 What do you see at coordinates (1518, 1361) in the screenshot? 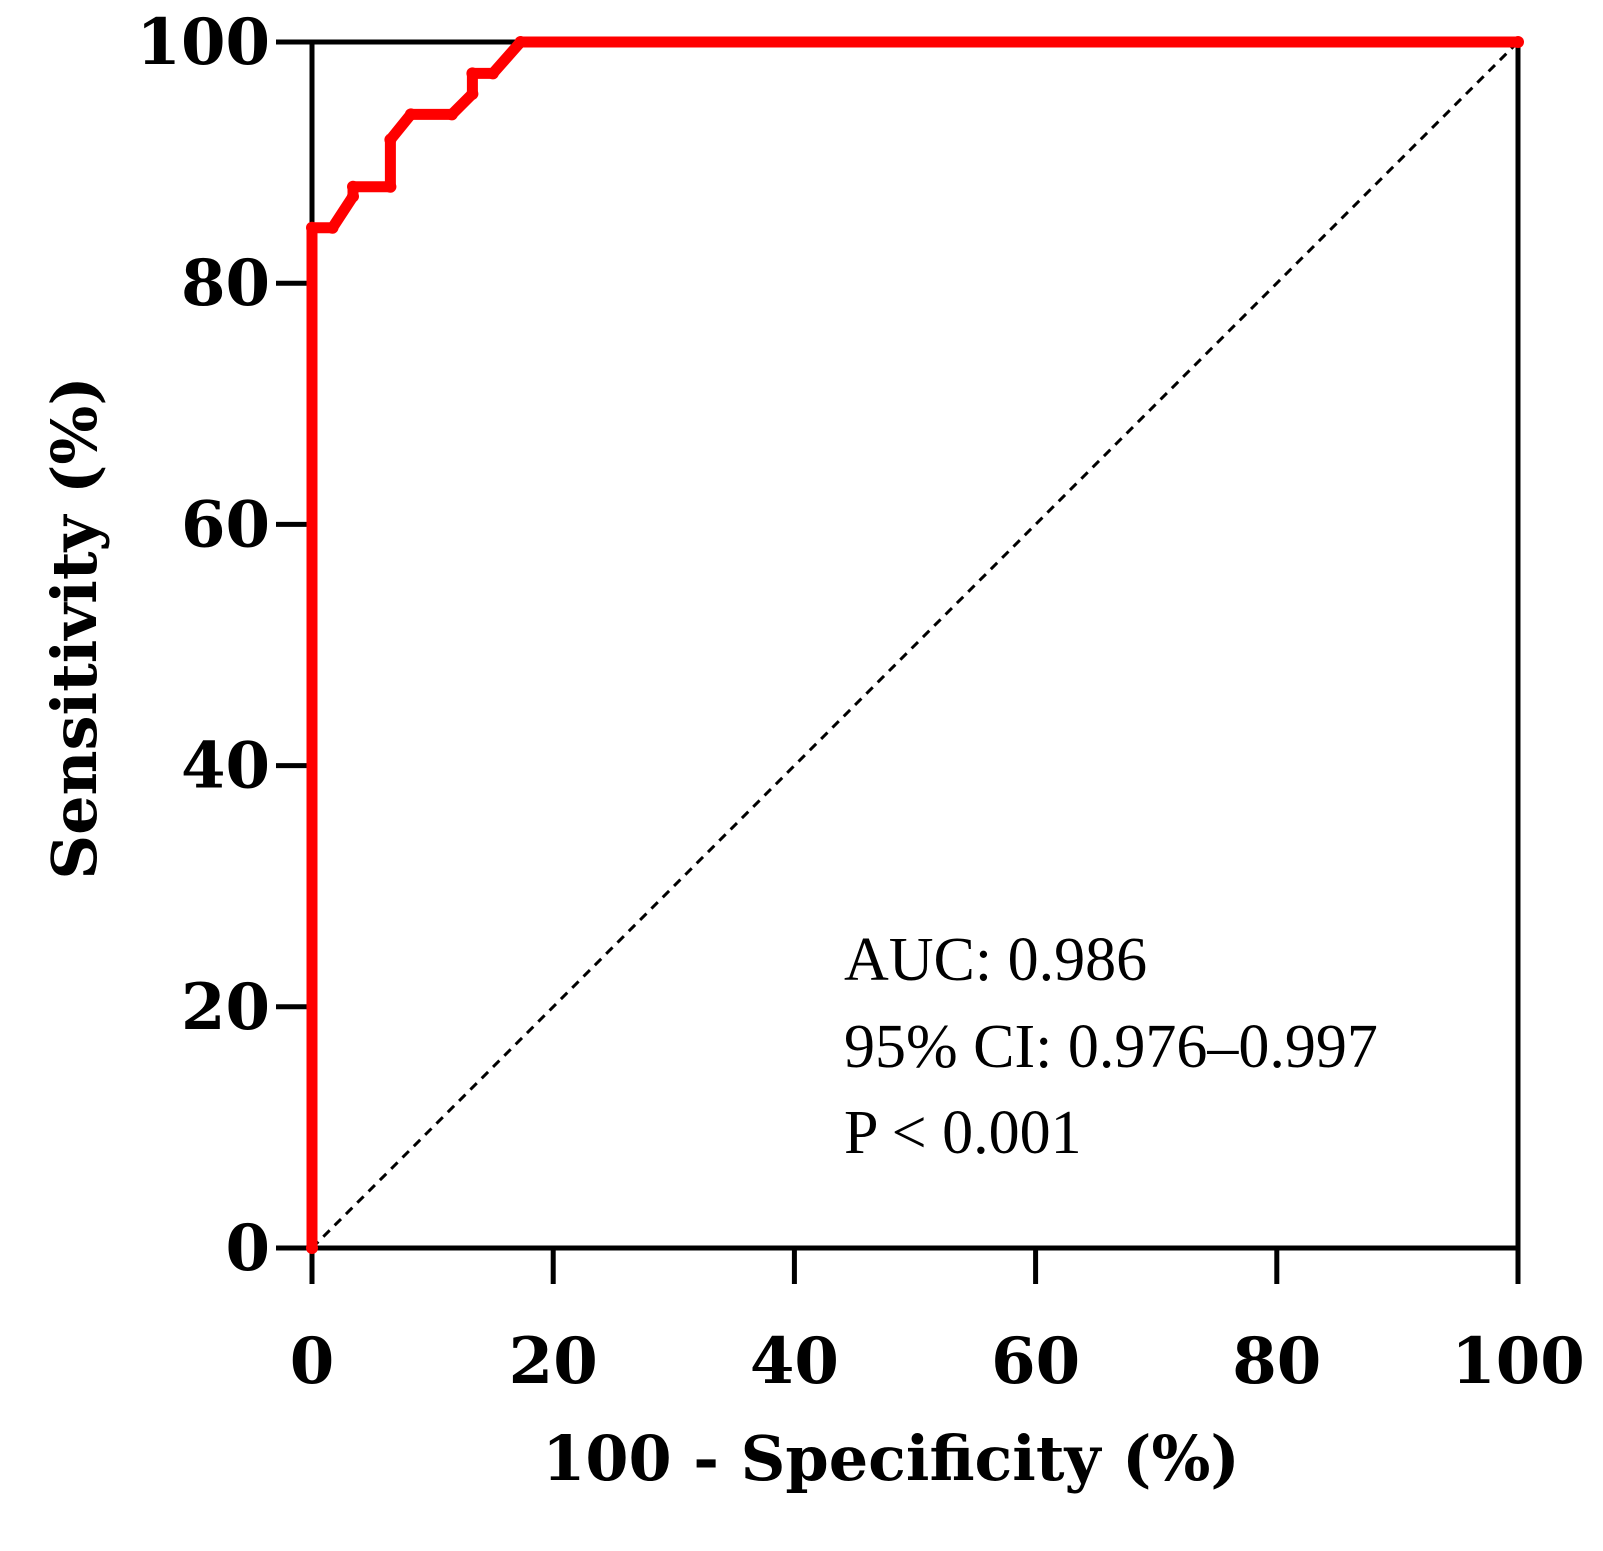
I see `x-tick-label-100: 100` at bounding box center [1518, 1361].